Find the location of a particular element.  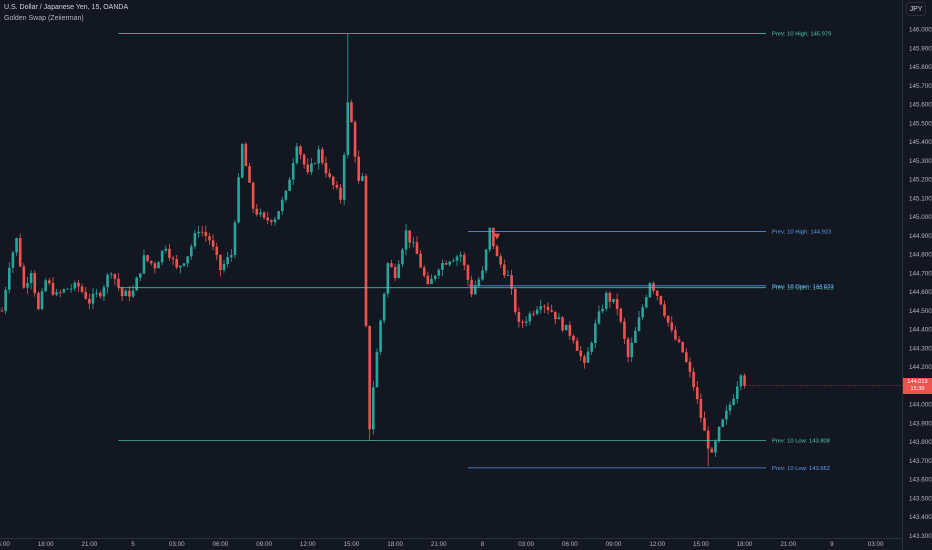

time-tick-label: 21:00 is located at coordinates (439, 544).